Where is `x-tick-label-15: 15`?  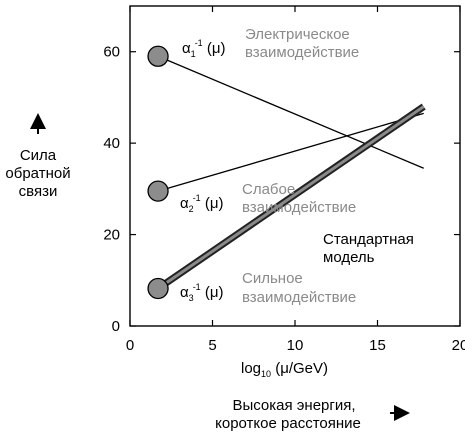
x-tick-label-15: 15 is located at coordinates (377, 345).